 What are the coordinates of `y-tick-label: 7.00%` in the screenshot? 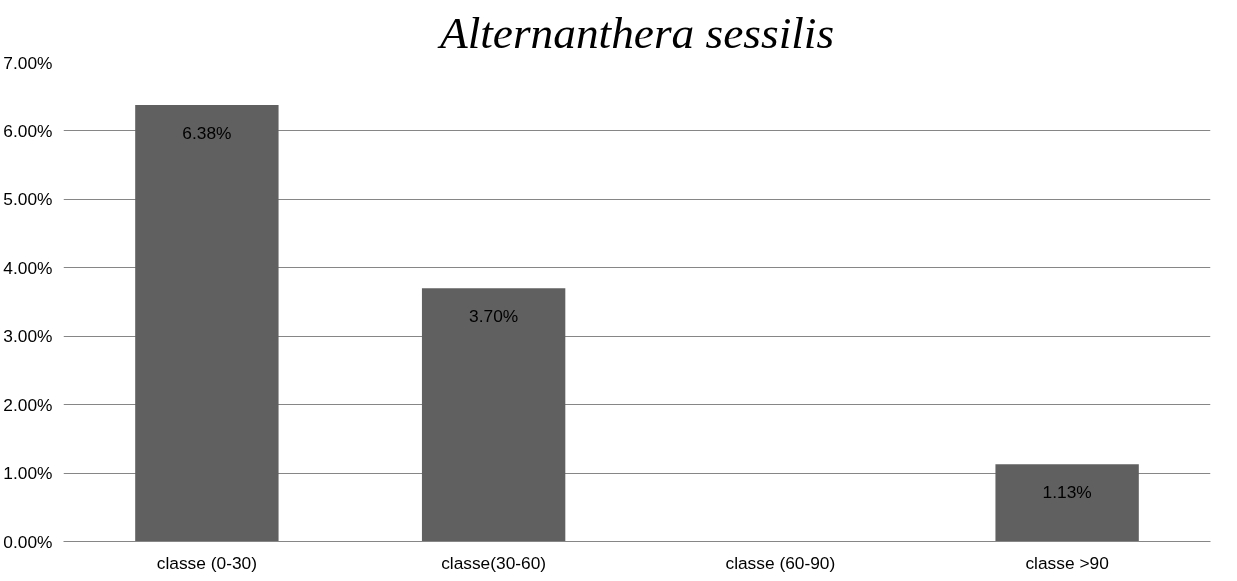 It's located at (28, 62).